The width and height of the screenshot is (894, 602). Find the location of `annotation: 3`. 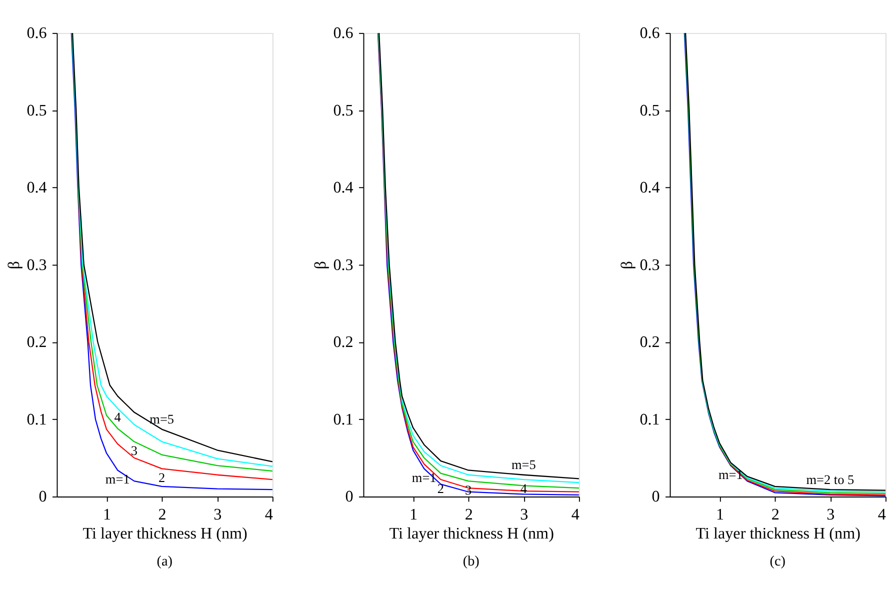

annotation: 3 is located at coordinates (134, 450).